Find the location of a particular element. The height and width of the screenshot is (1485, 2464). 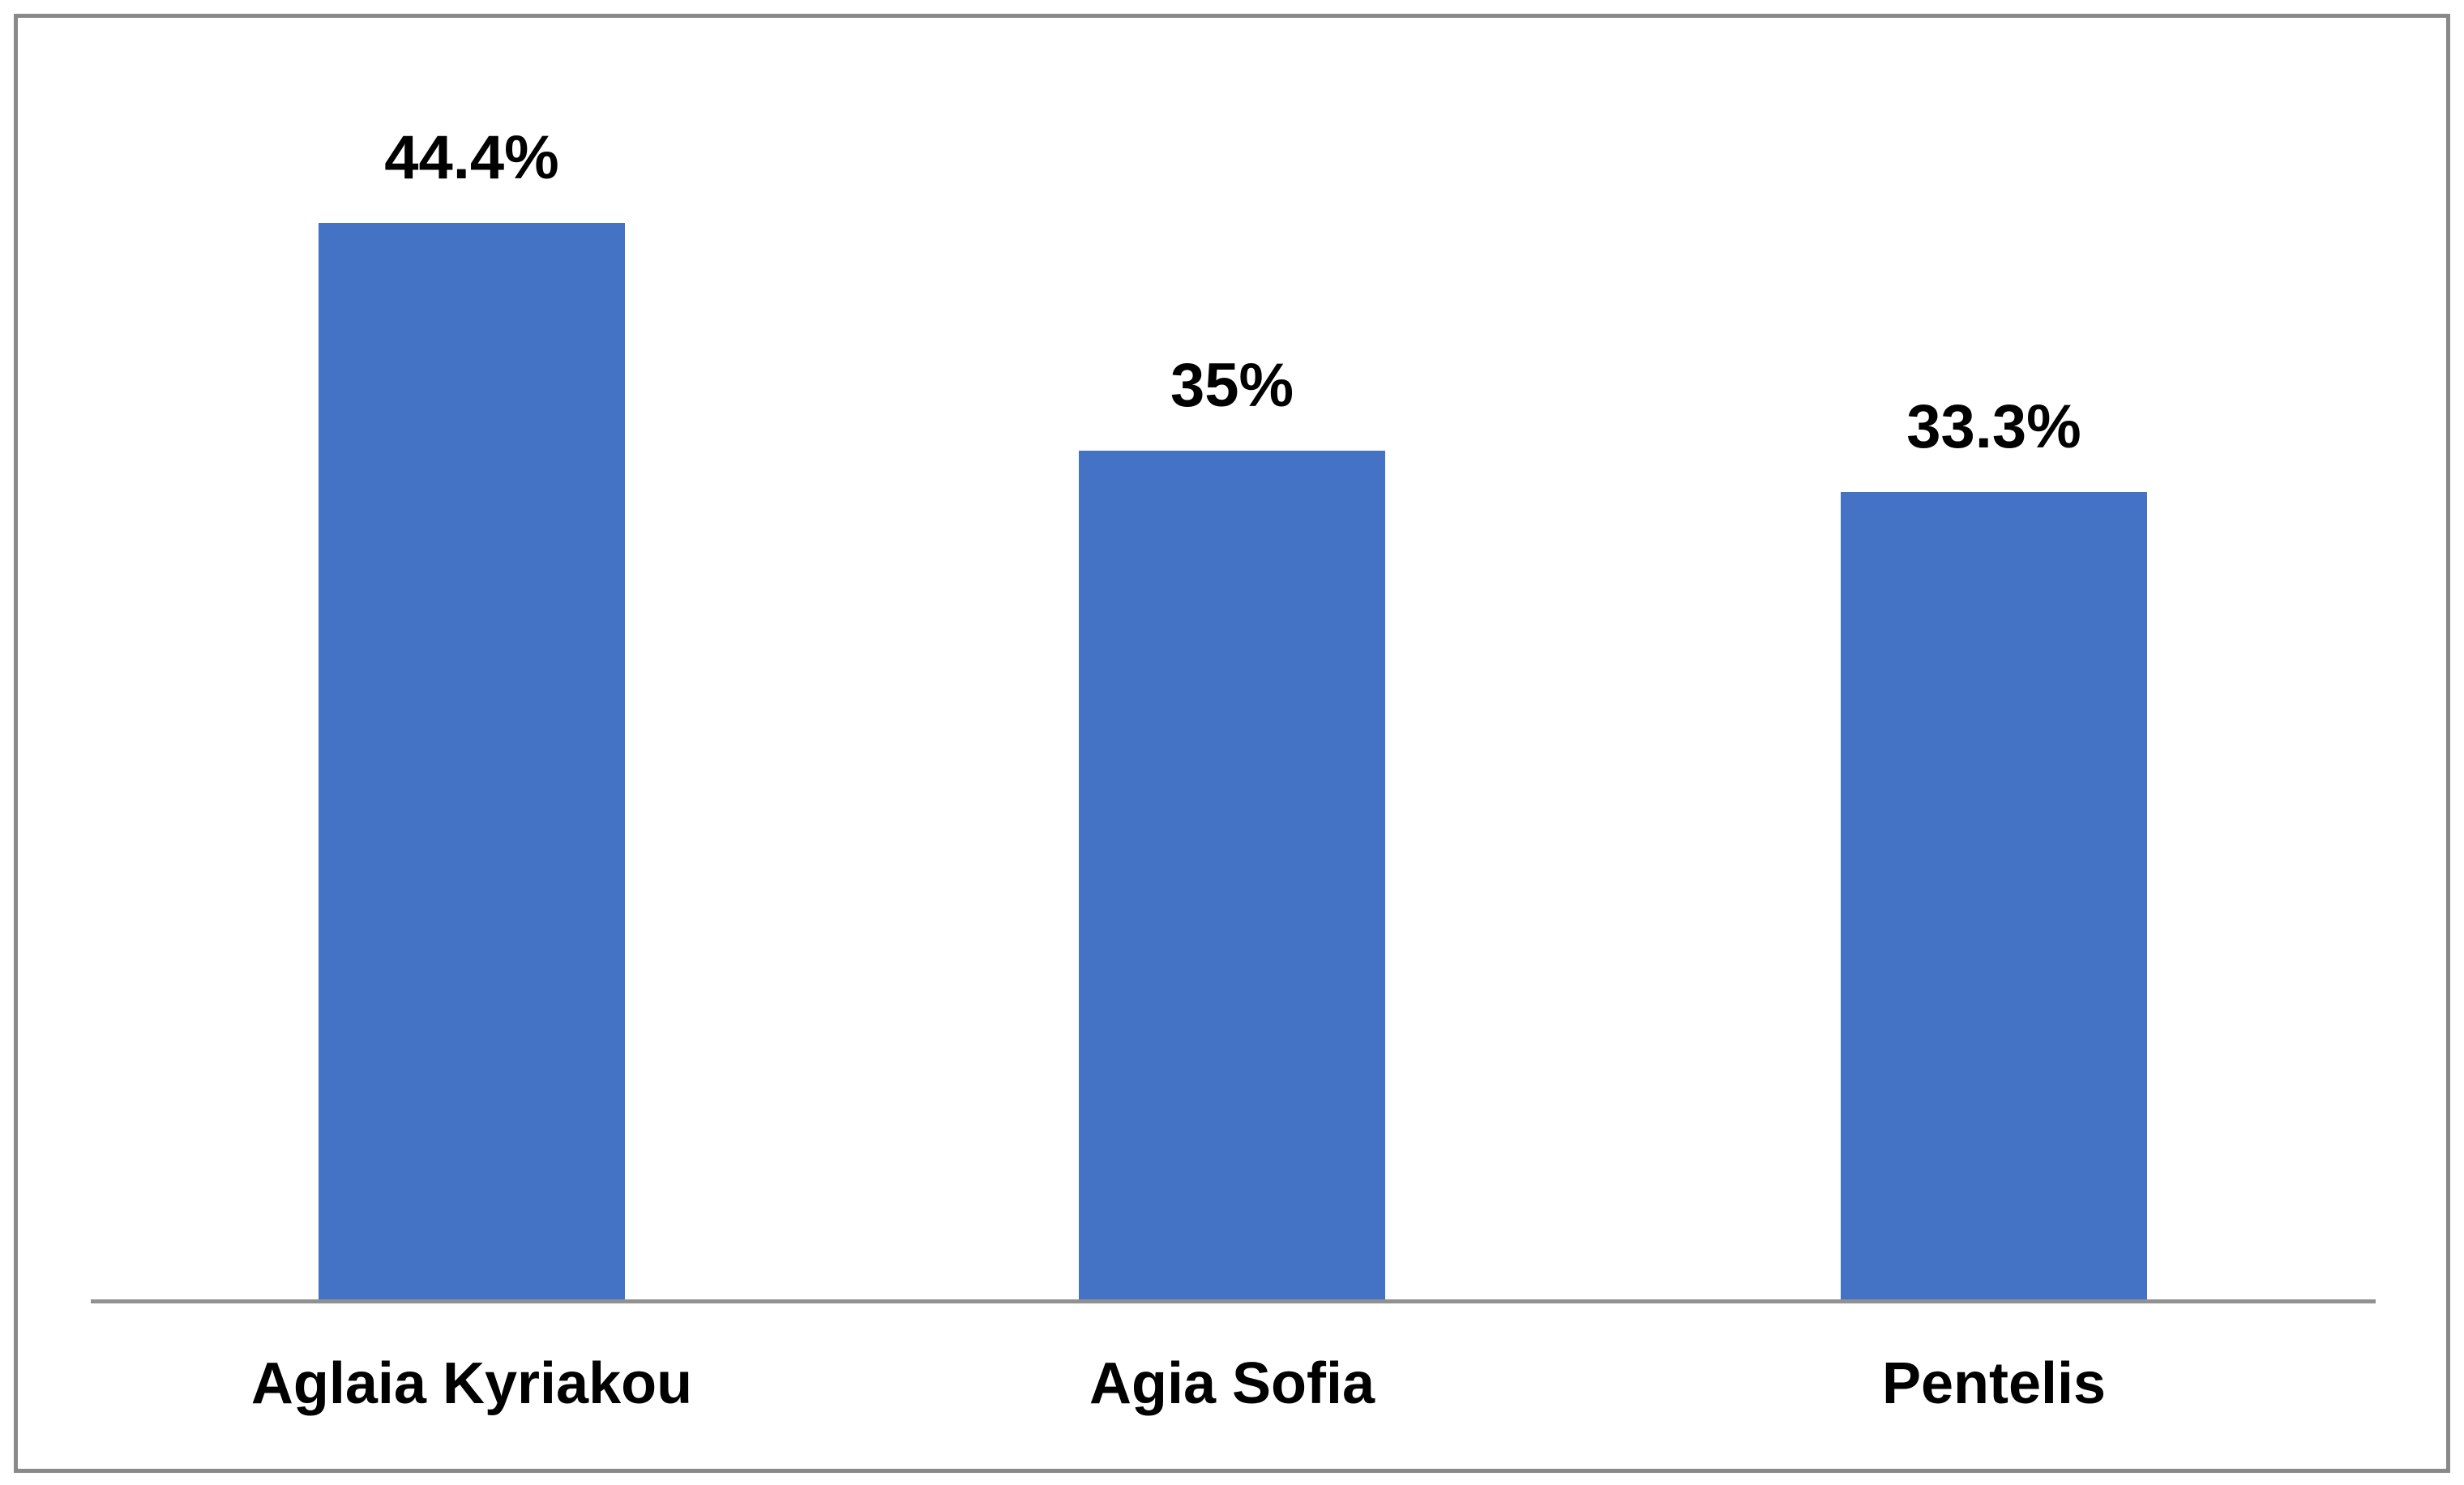

bar-aglaia-kyriakou is located at coordinates (472, 761).